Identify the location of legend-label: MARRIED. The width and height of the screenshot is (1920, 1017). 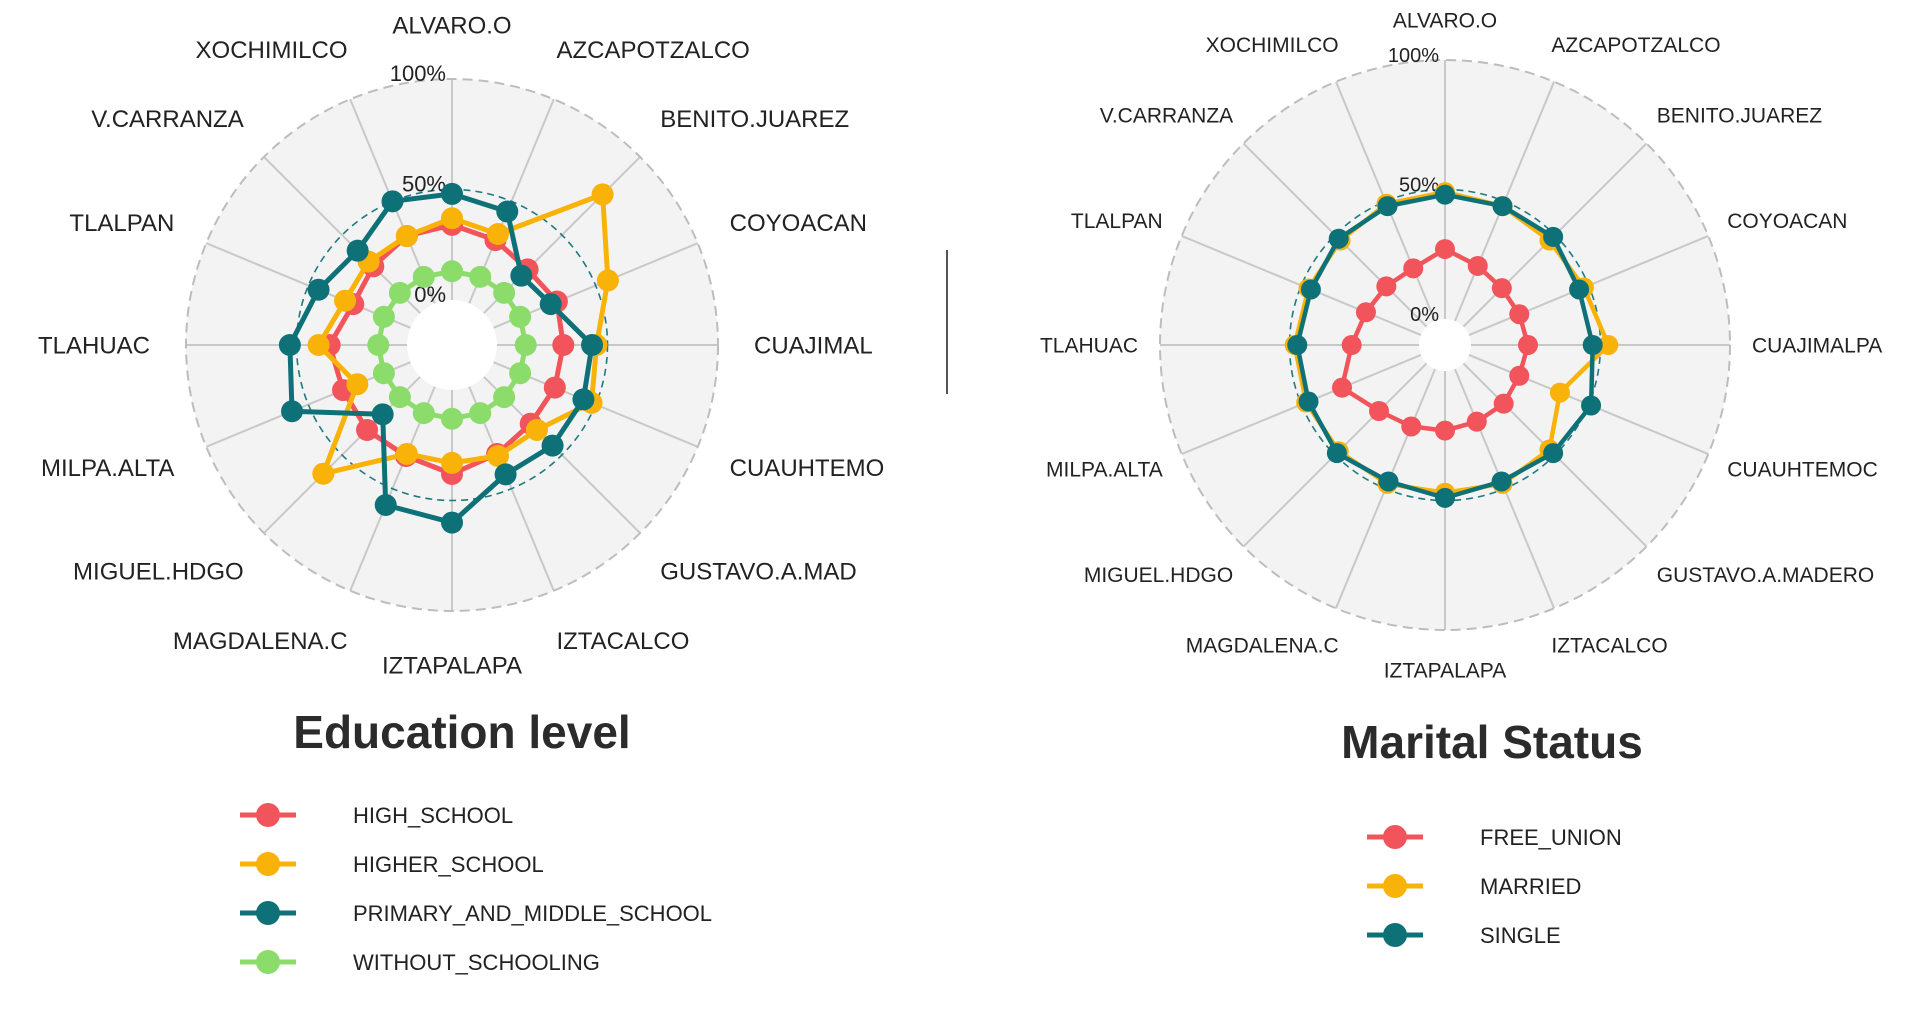
(1530, 886).